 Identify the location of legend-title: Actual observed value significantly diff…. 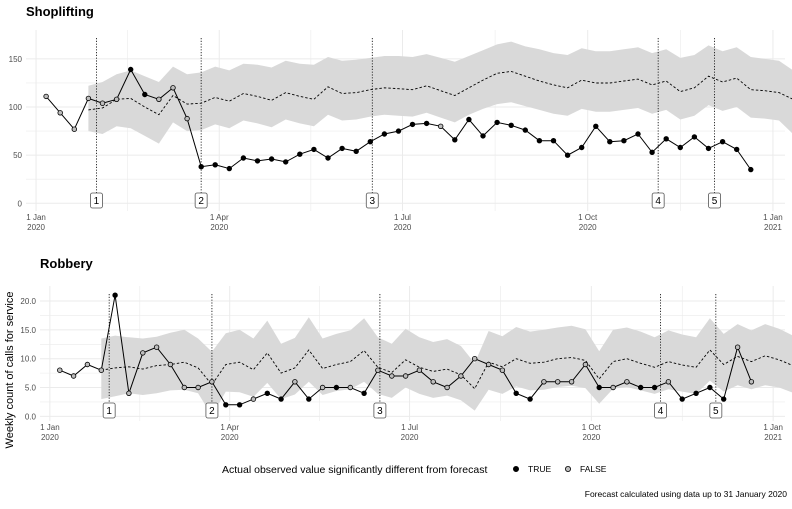
(354, 470).